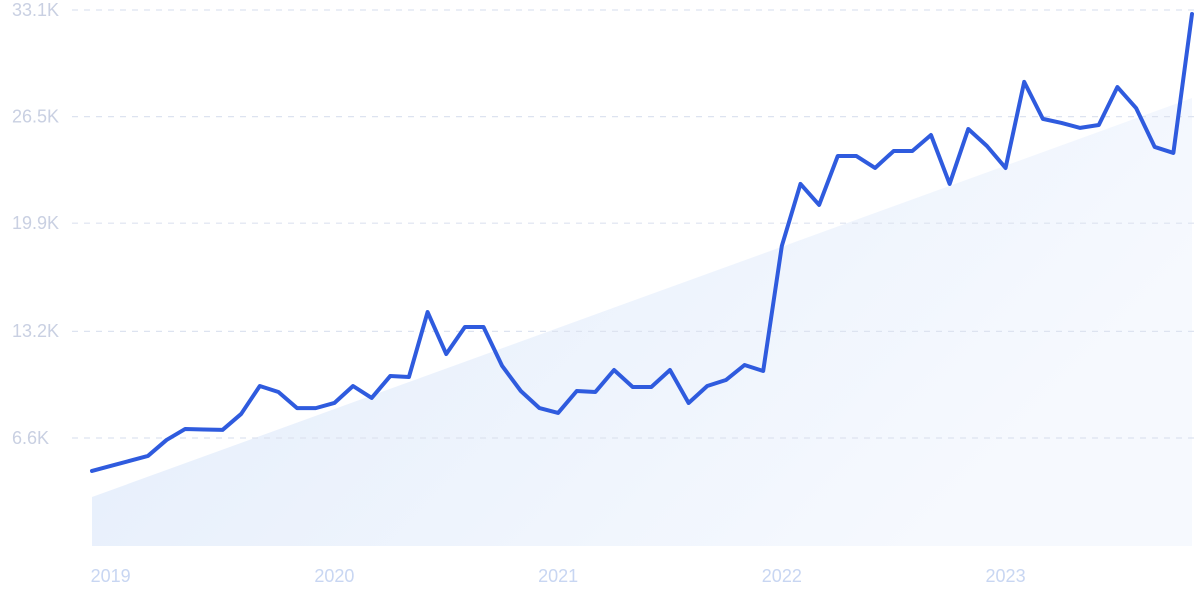 The width and height of the screenshot is (1200, 600). I want to click on x-tick-label: 2022, so click(782, 576).